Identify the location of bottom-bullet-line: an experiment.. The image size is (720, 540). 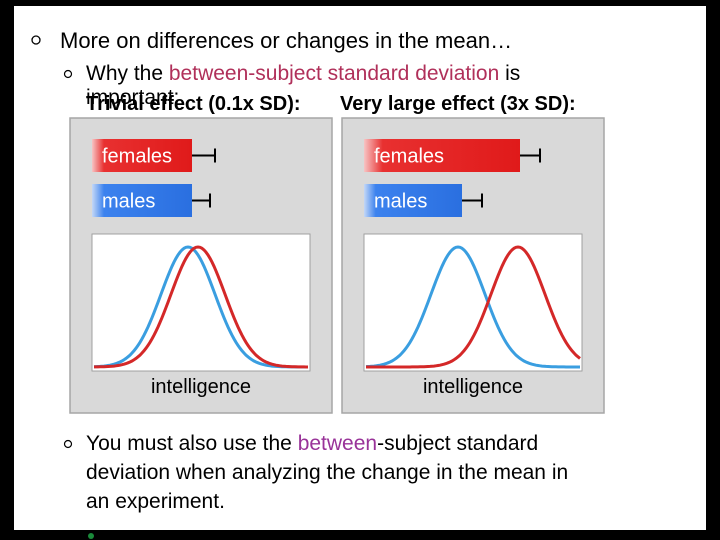
(155, 501).